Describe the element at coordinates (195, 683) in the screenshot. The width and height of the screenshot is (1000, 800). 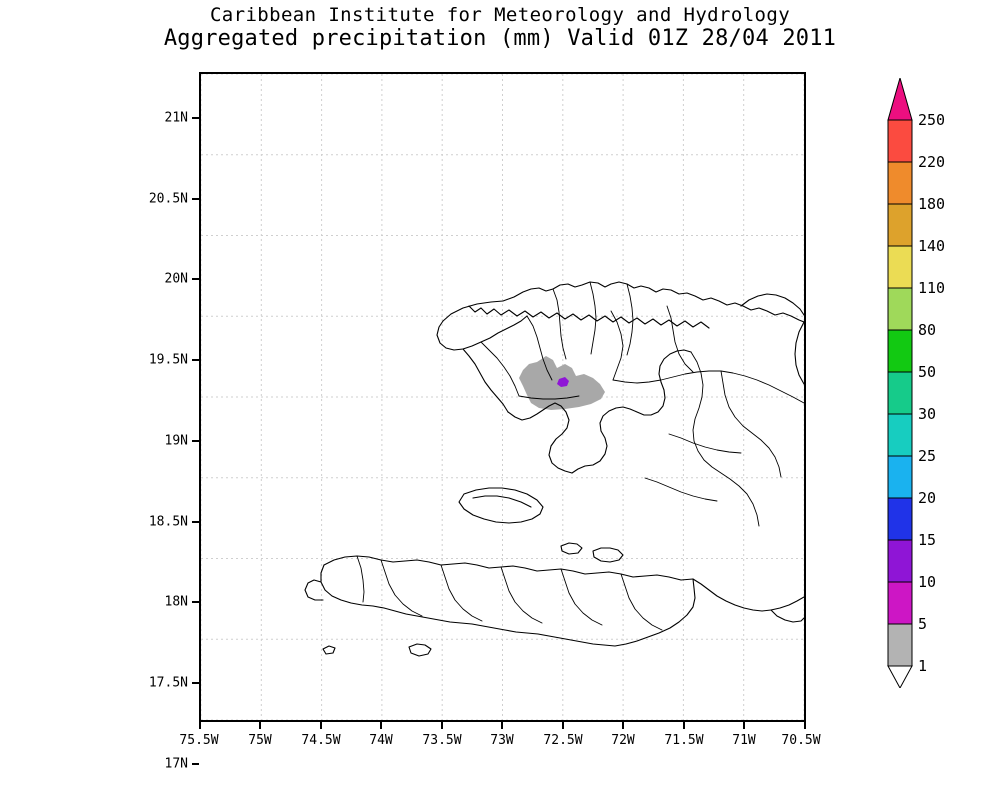
I see `y-tick-mark-17p5n` at that location.